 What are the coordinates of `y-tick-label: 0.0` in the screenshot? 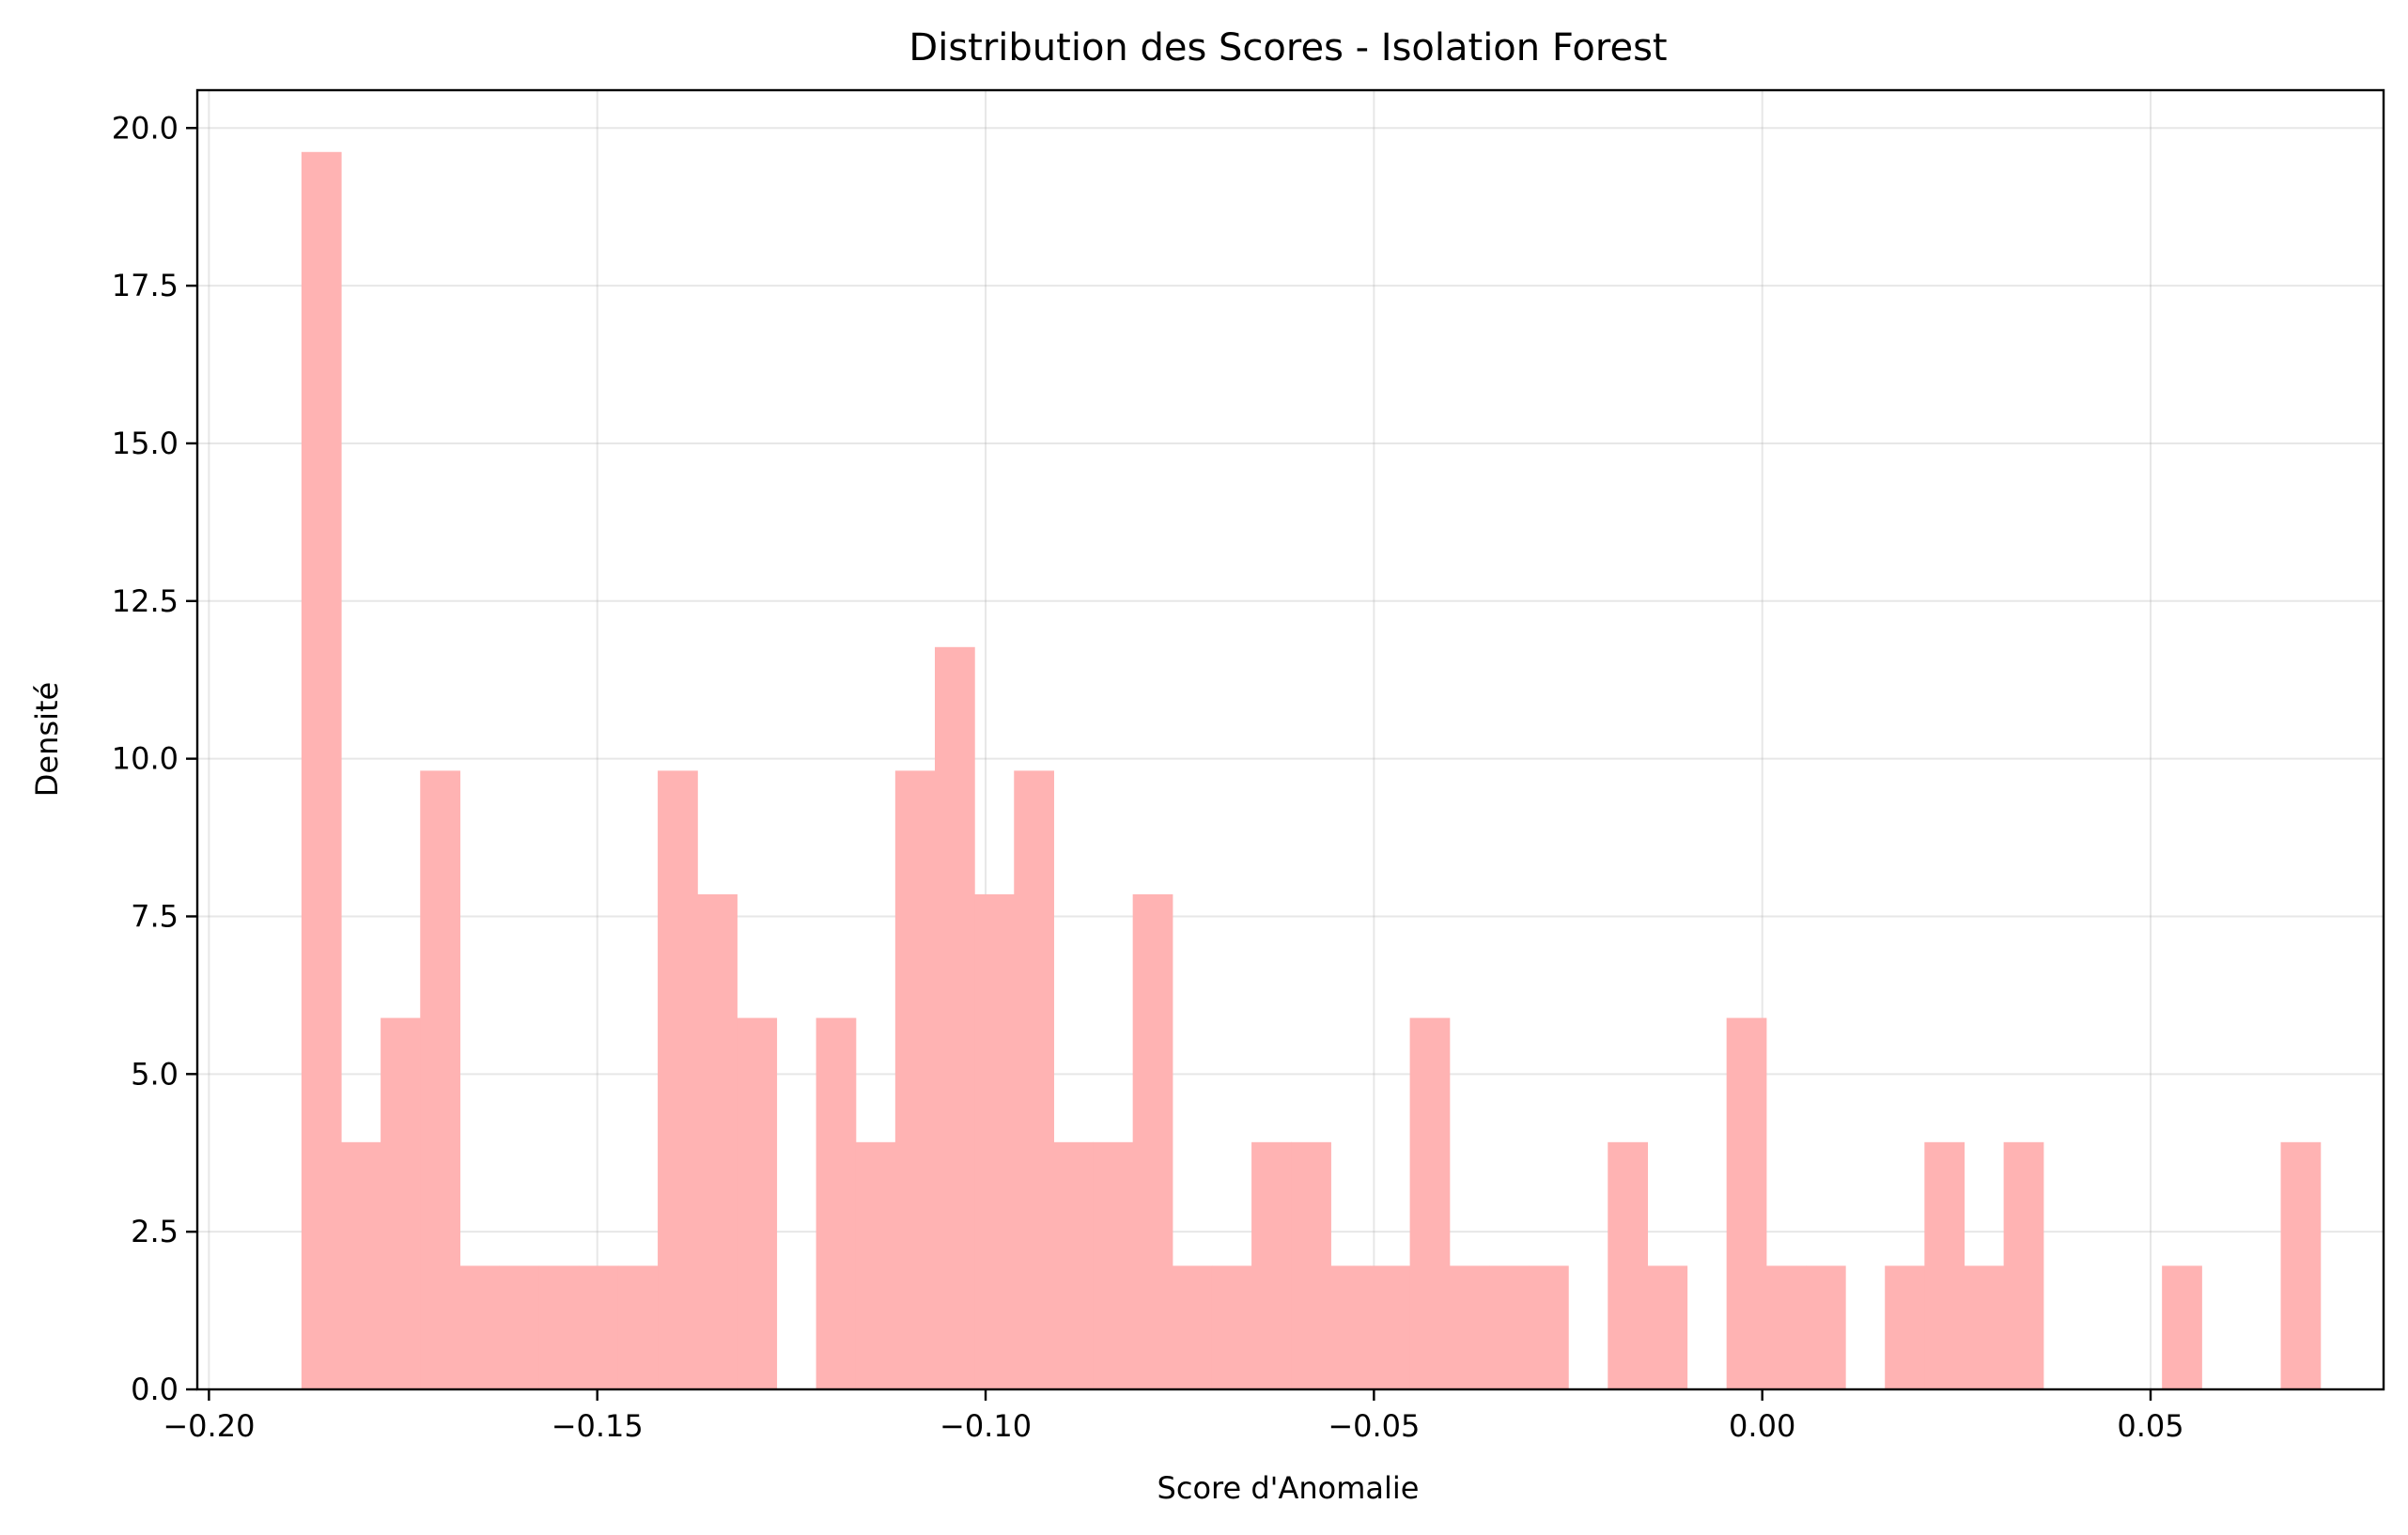 It's located at (155, 1389).